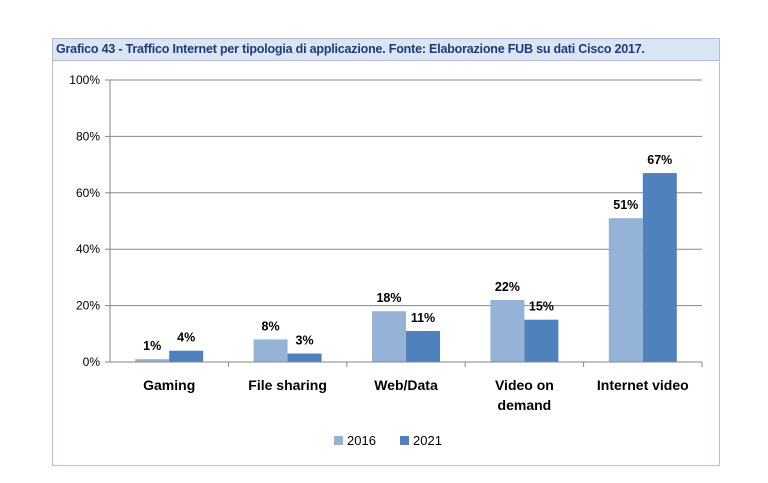 Image resolution: width=768 pixels, height=483 pixels. I want to click on y-tick-label: 60%, so click(88, 193).